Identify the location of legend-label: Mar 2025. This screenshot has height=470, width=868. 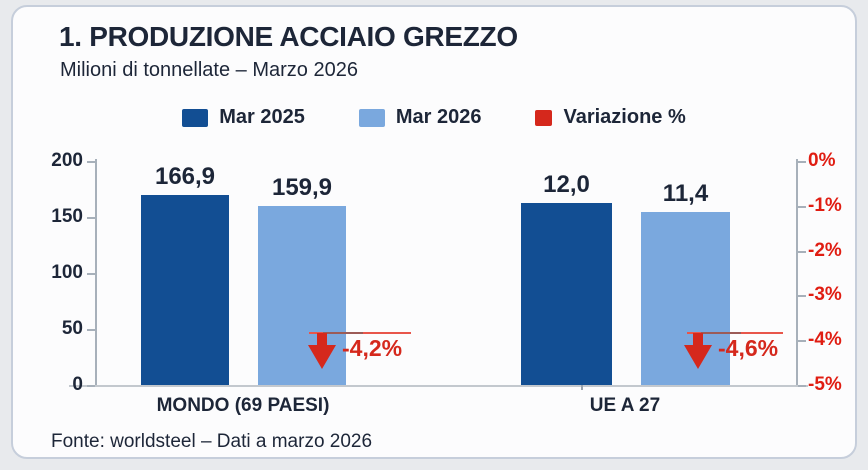
(262, 117).